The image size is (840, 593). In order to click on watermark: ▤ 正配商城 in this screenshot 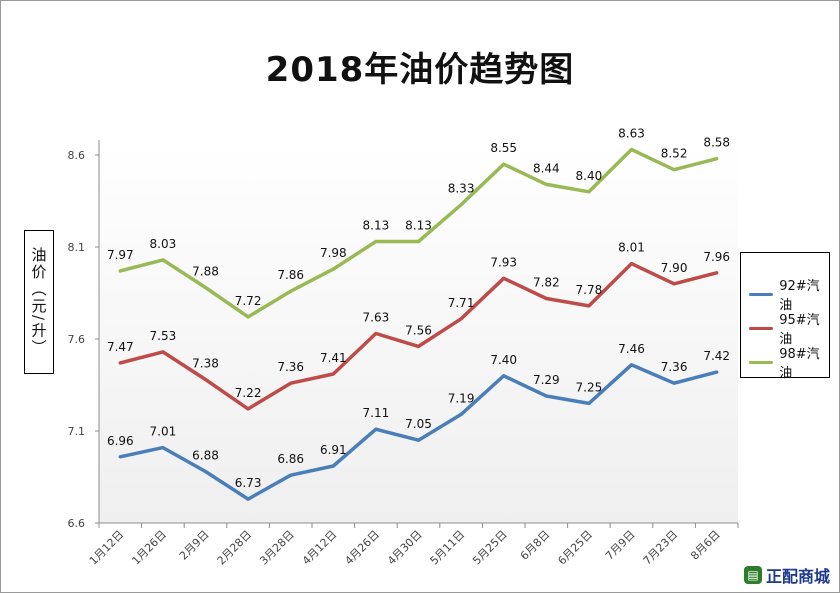, I will do `click(786, 575)`.